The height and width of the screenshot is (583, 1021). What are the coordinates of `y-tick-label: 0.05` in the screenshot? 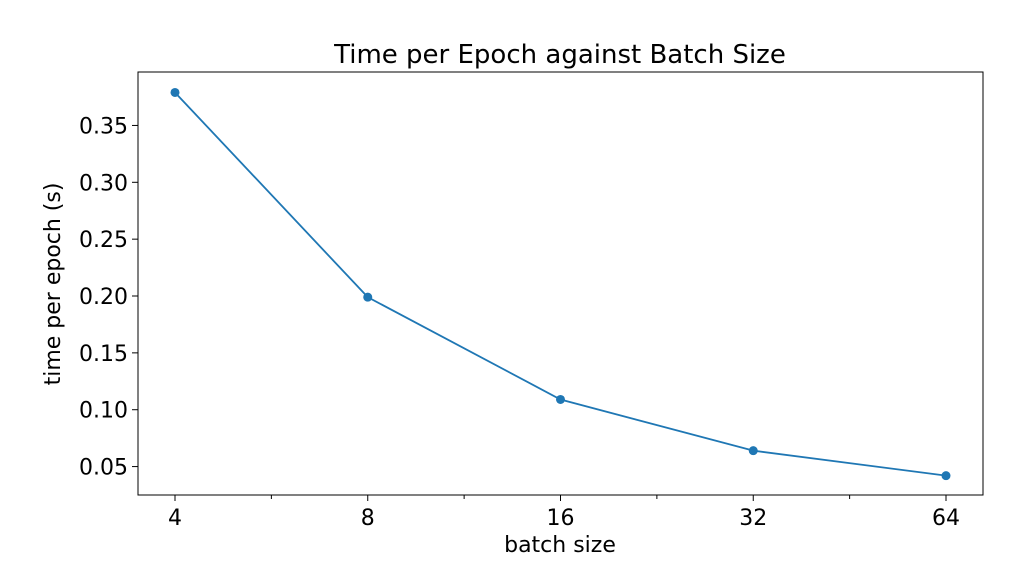 It's located at (103, 468).